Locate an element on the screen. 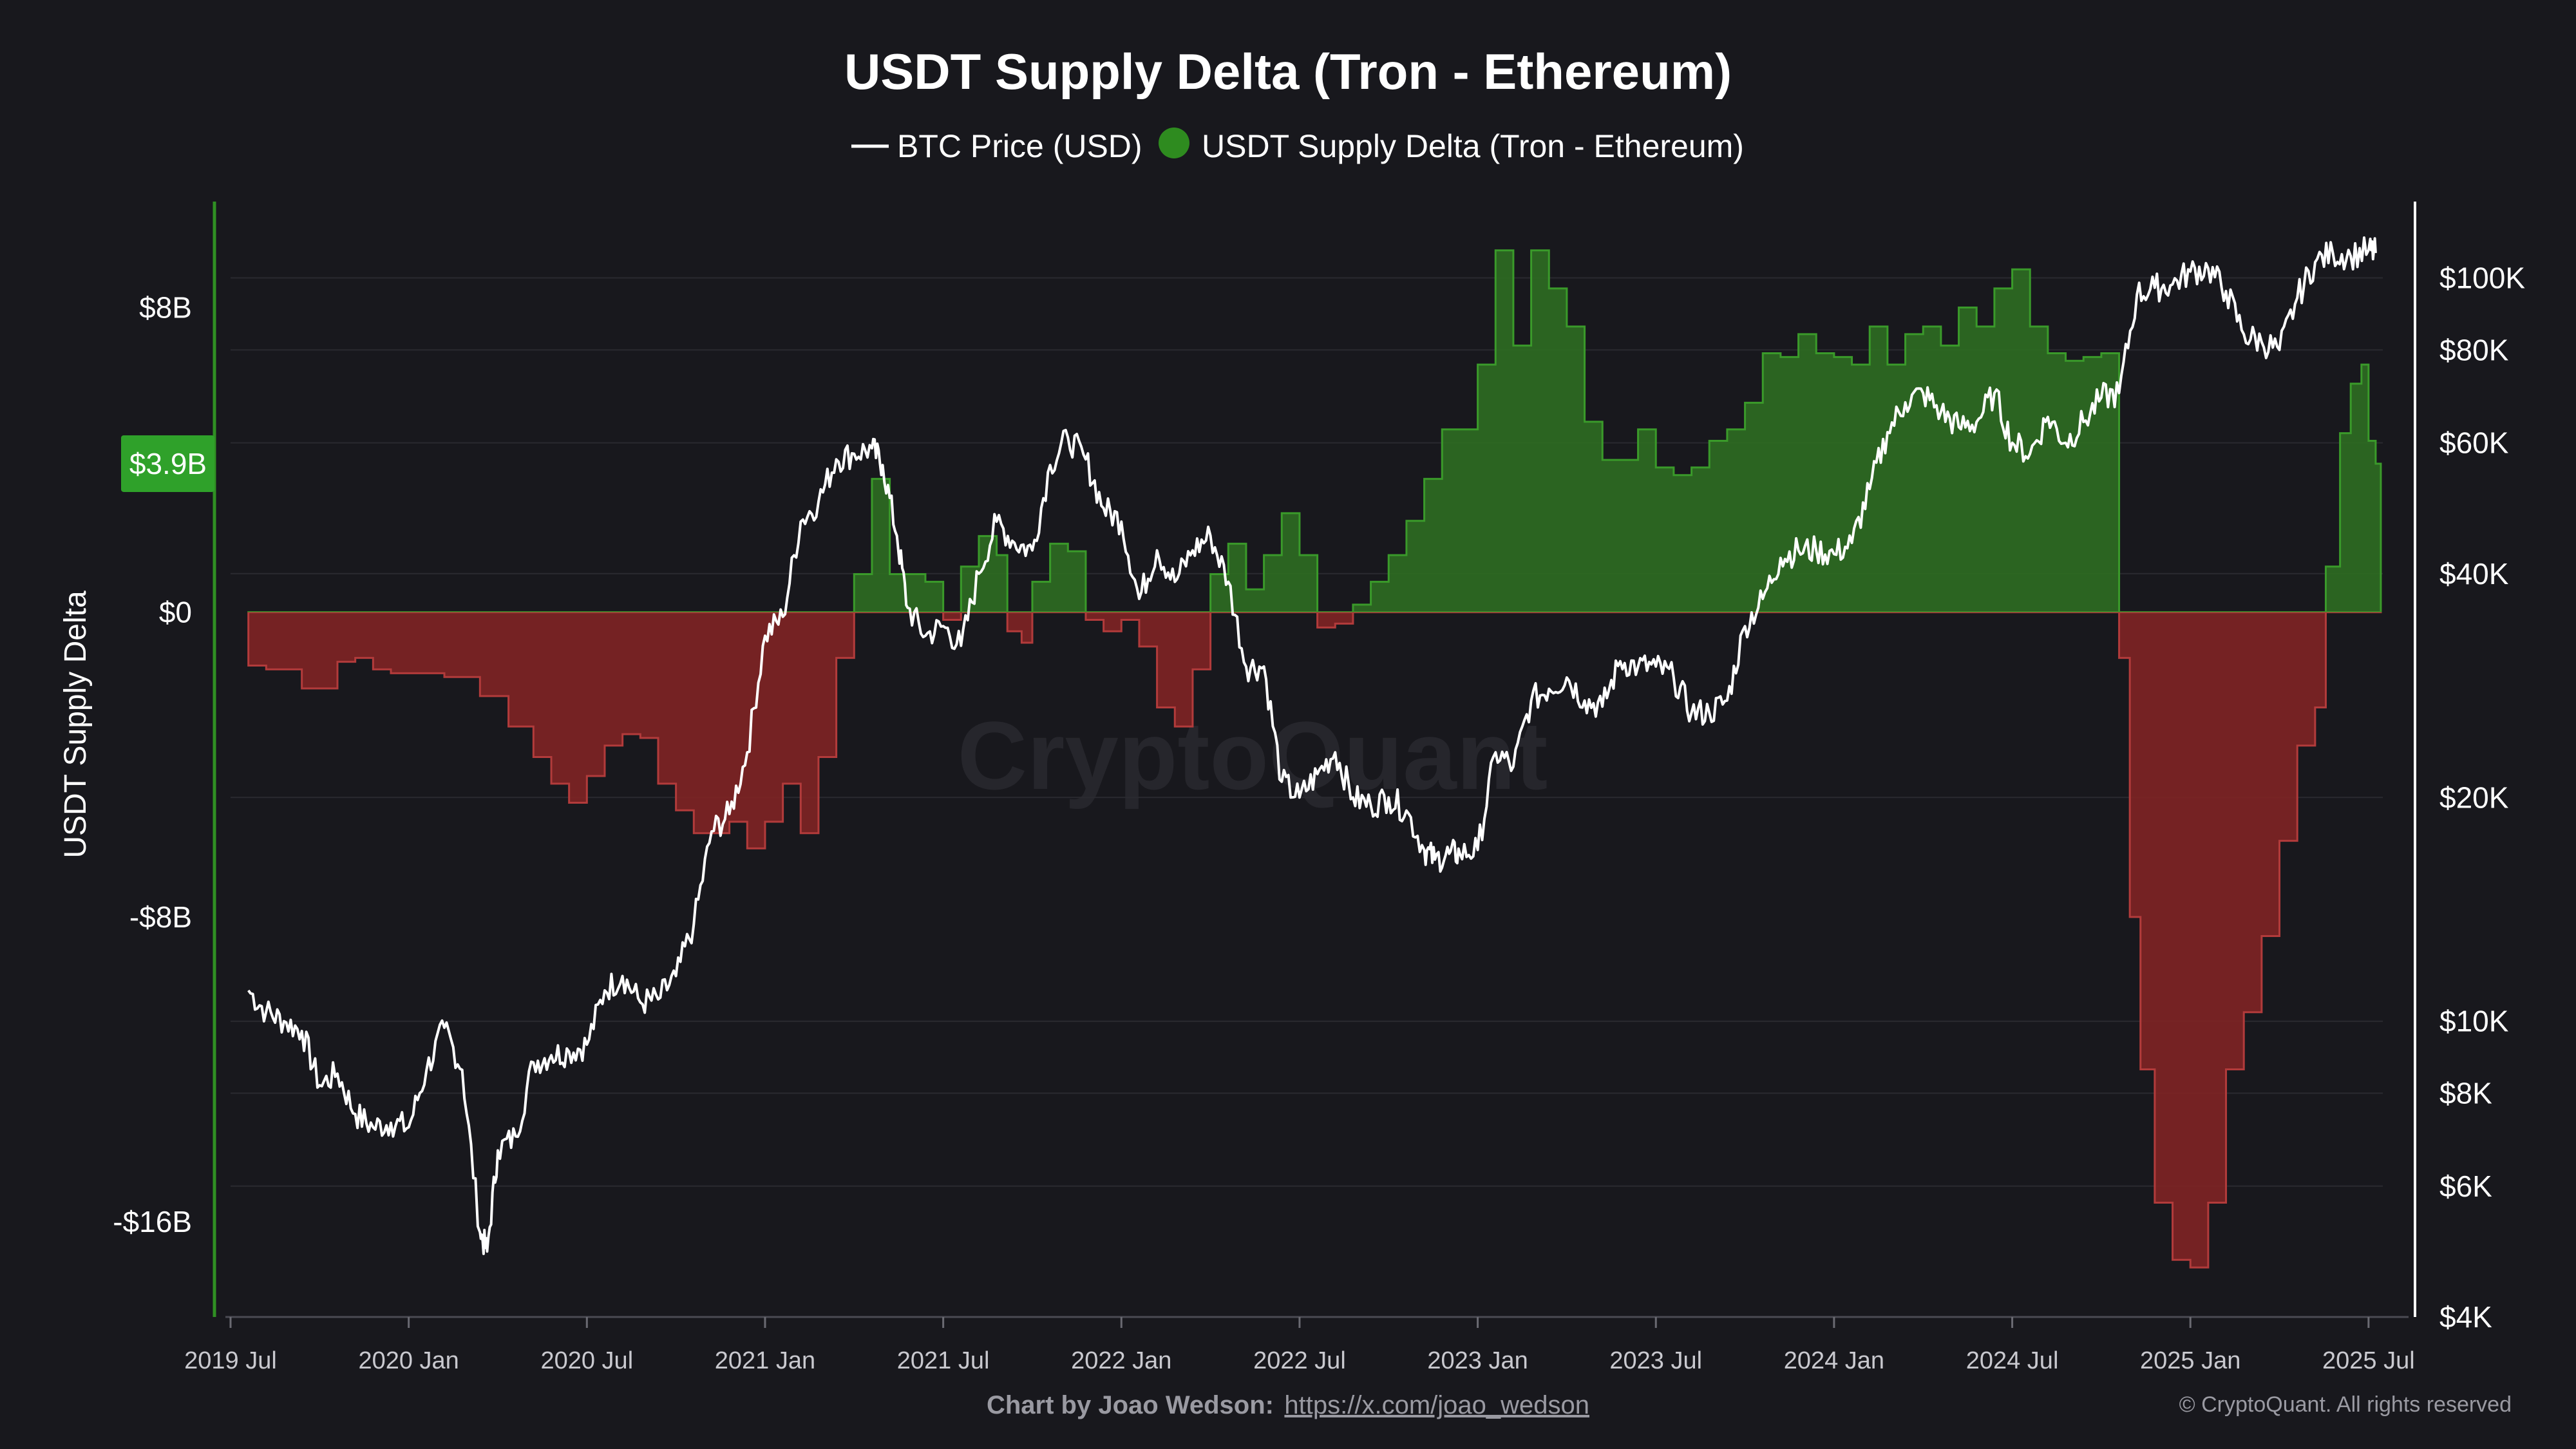 The image size is (2576, 1449). left-tick-label-2: -$8B is located at coordinates (160, 917).